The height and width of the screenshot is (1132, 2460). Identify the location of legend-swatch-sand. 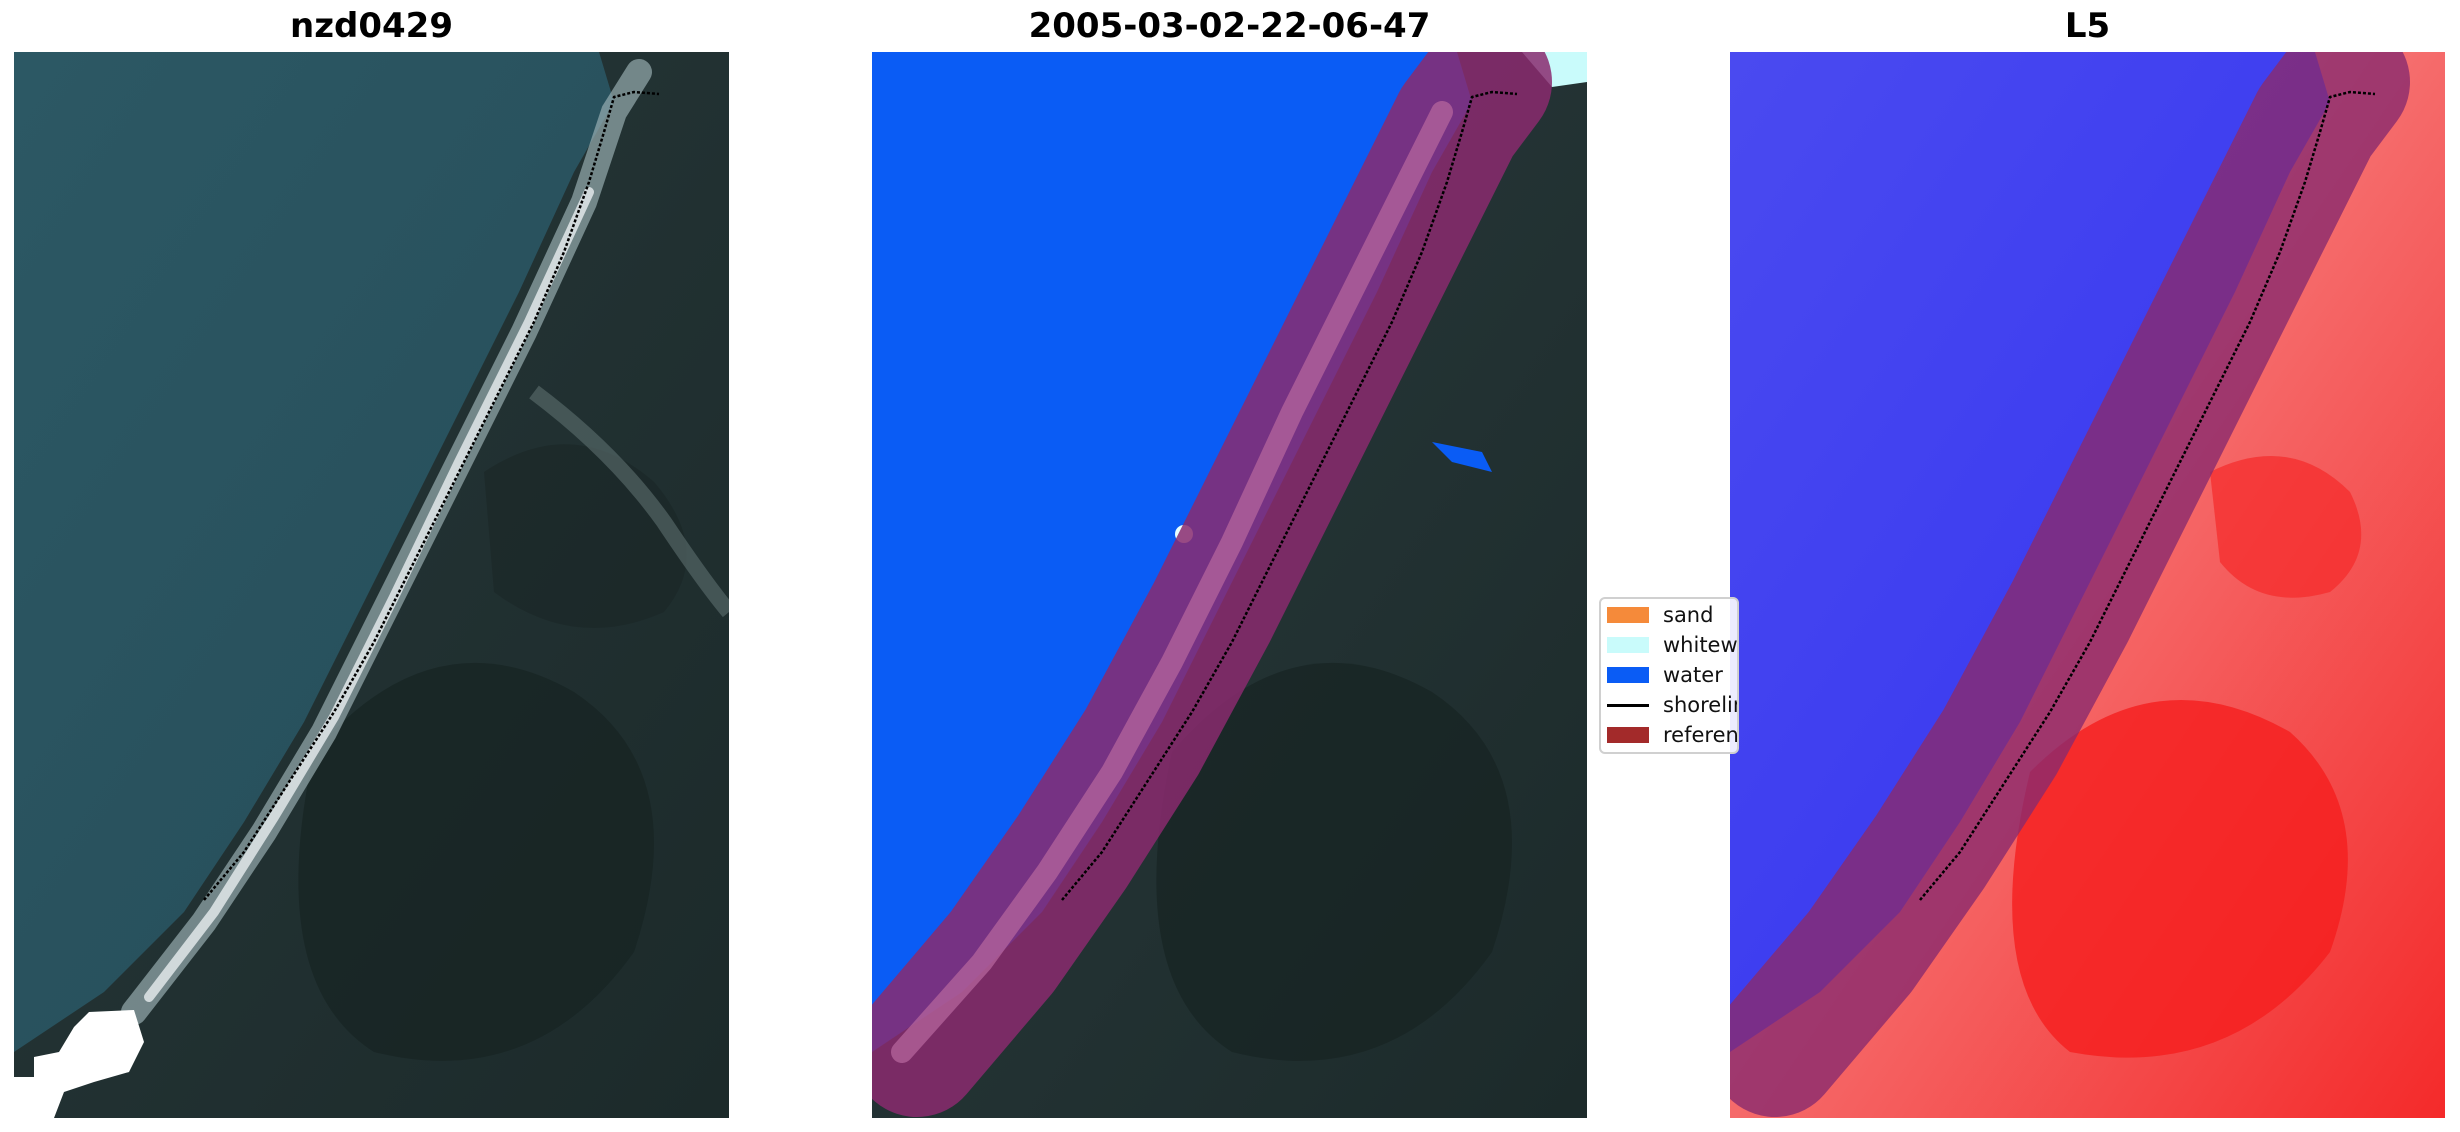
(1628, 615).